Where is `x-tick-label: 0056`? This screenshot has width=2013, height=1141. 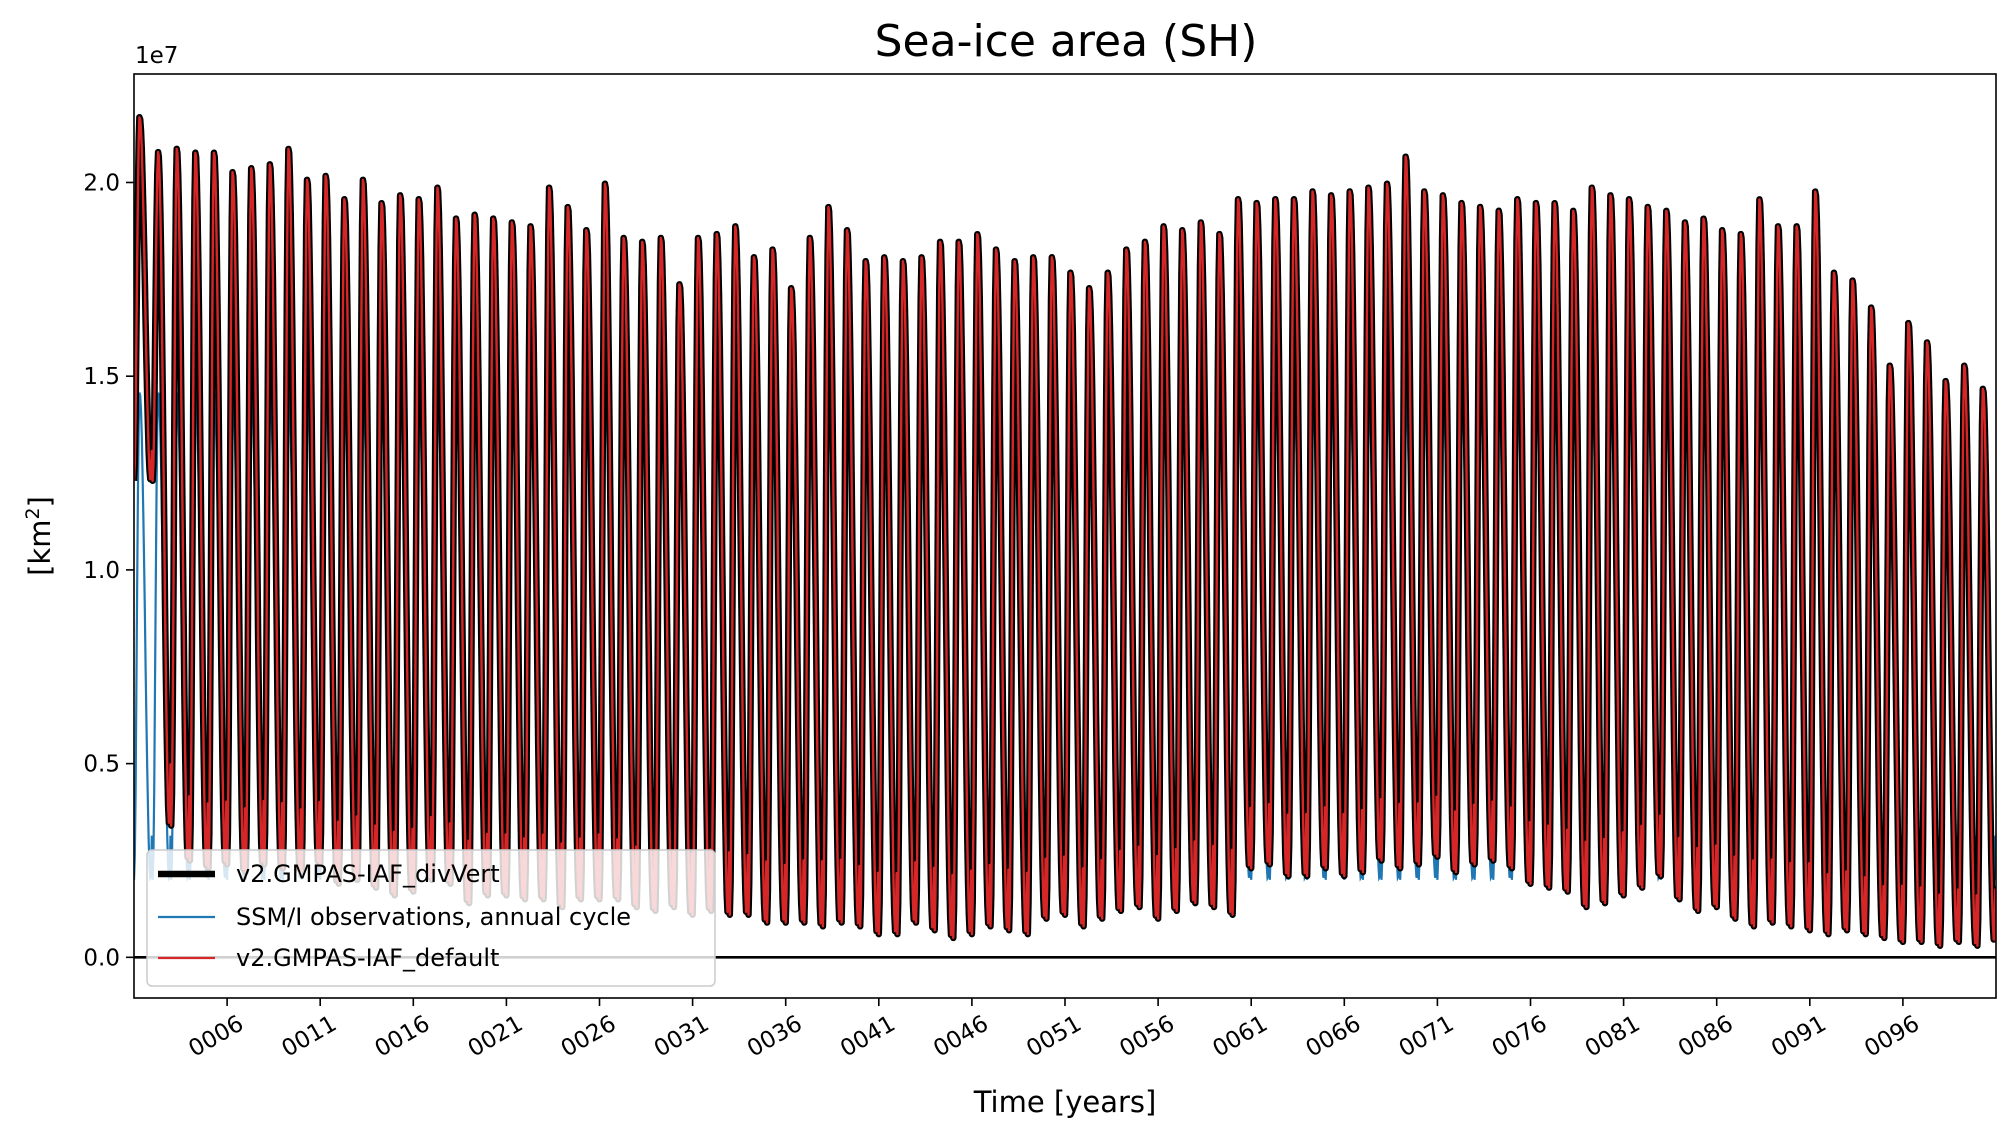 x-tick-label: 0056 is located at coordinates (1147, 1037).